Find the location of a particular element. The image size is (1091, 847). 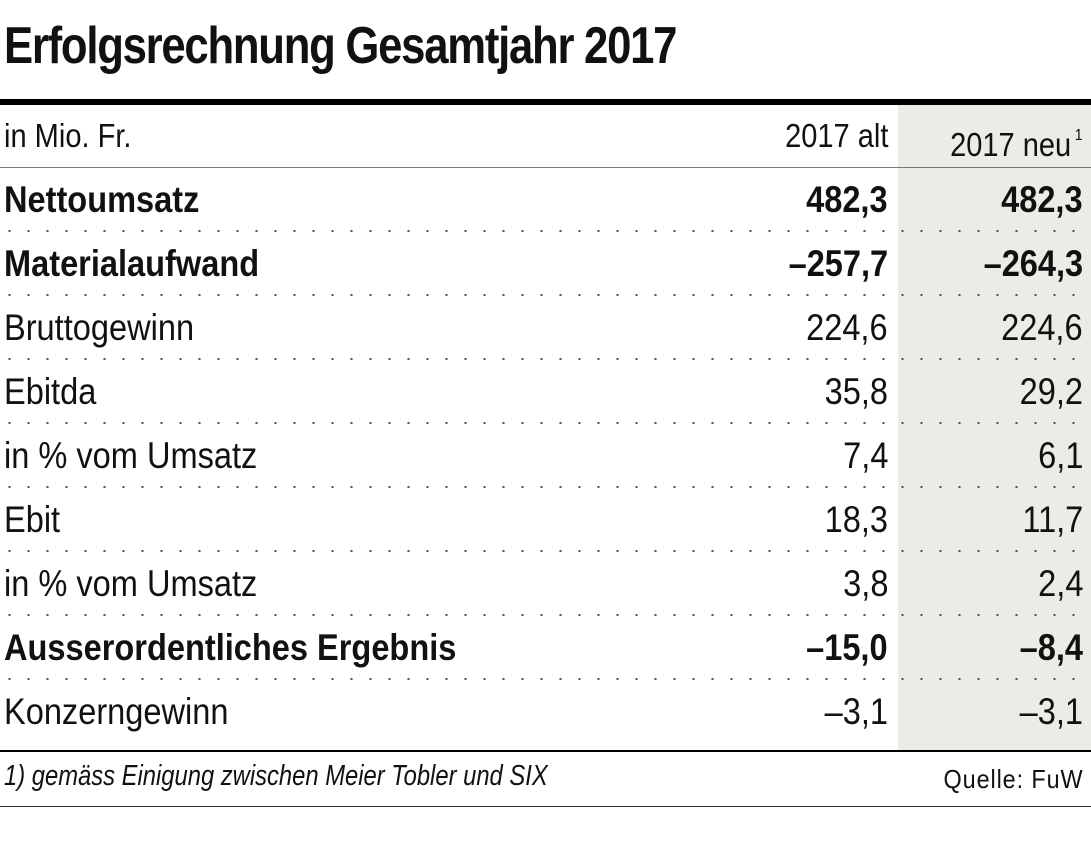

highlight-column is located at coordinates (994, 427).